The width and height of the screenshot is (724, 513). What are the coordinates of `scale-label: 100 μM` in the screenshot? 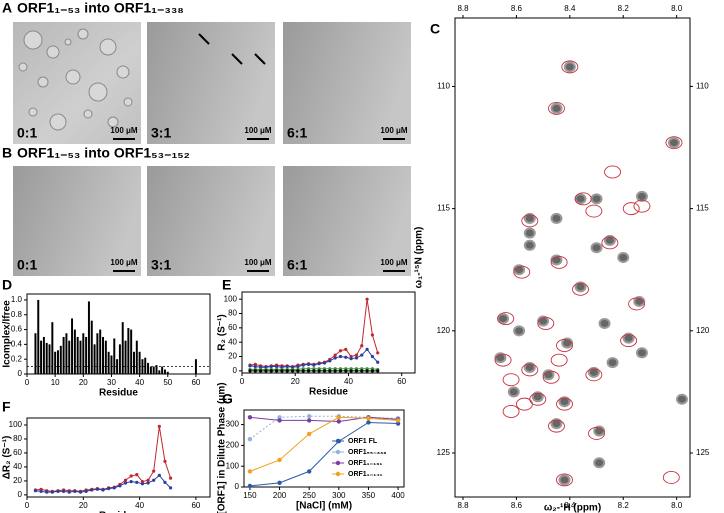 It's located at (257, 130).